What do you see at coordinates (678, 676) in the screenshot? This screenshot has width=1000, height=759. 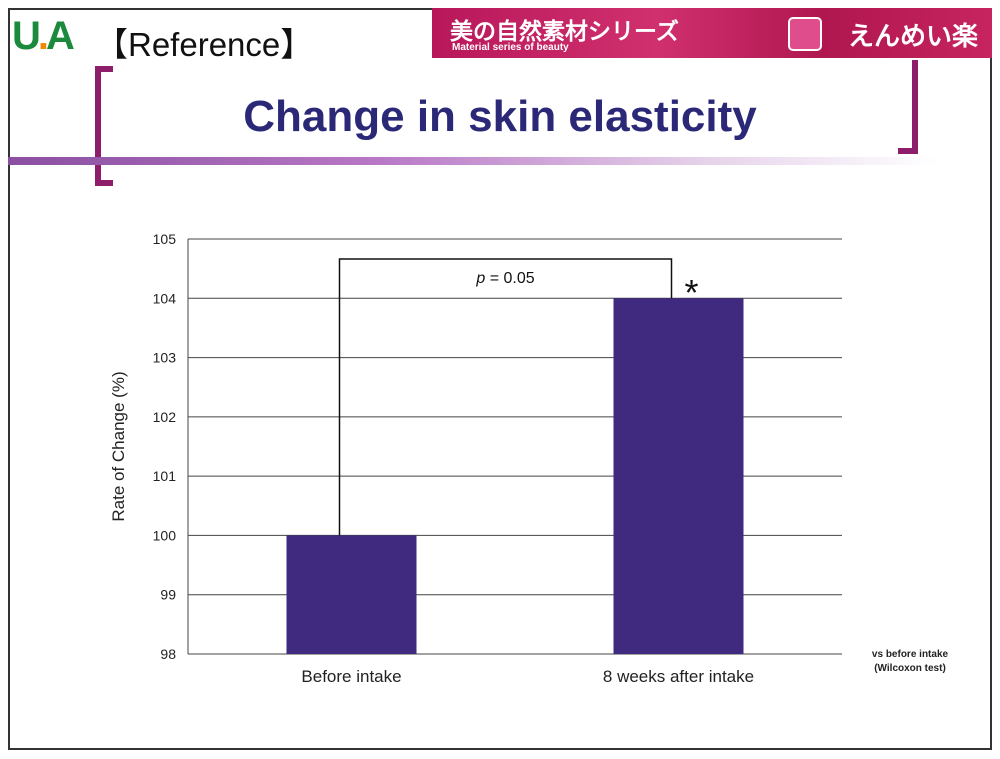 I see `x-tick-label: 8 weeks after intake` at bounding box center [678, 676].